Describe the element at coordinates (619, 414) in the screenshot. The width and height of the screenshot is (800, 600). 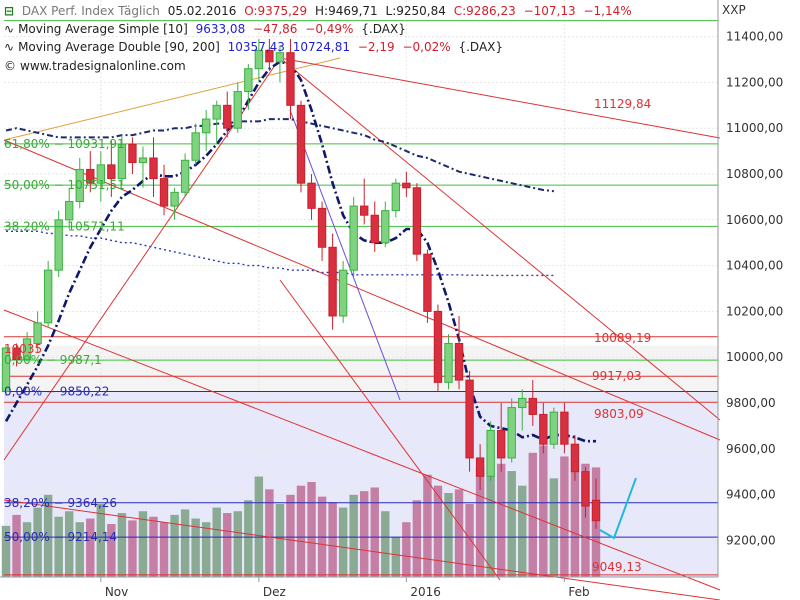
I see `red-level-label-3: 9803,09` at that location.